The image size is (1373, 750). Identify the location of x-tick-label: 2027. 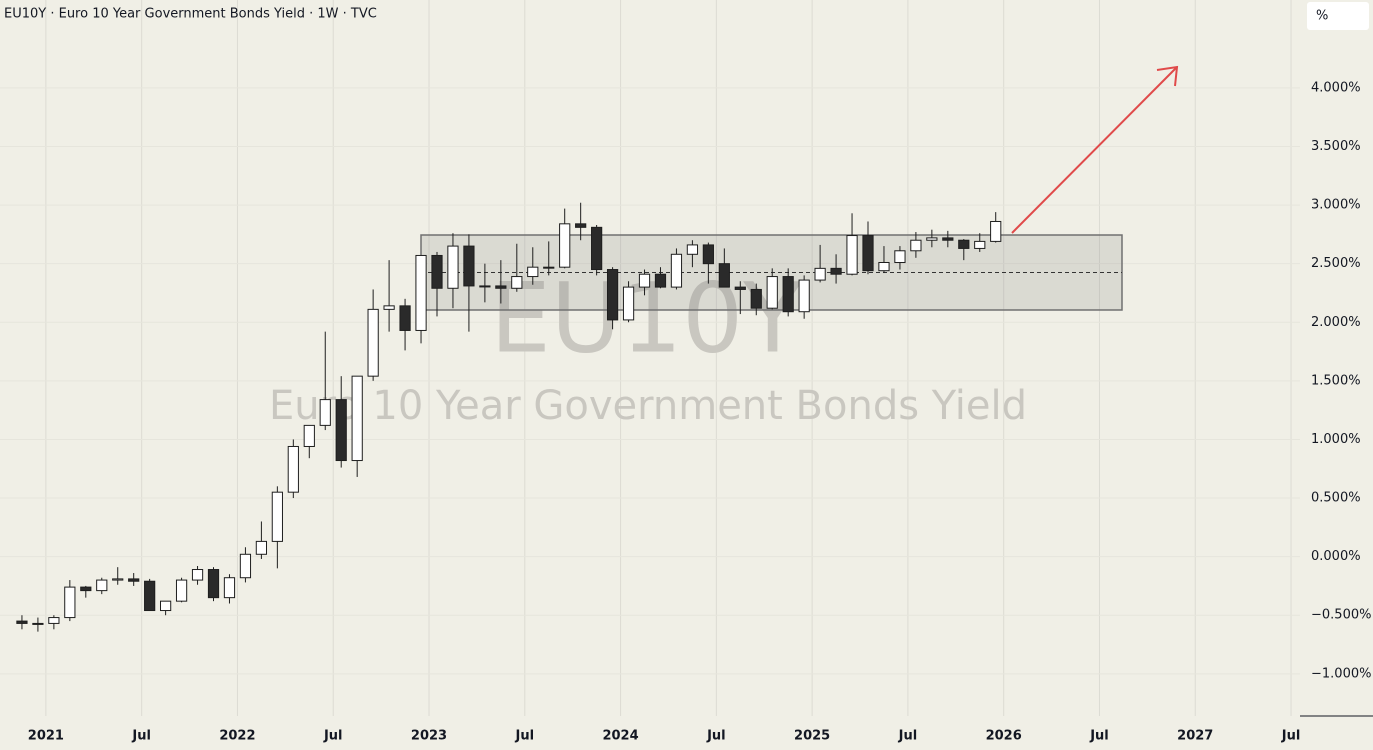
(1195, 736).